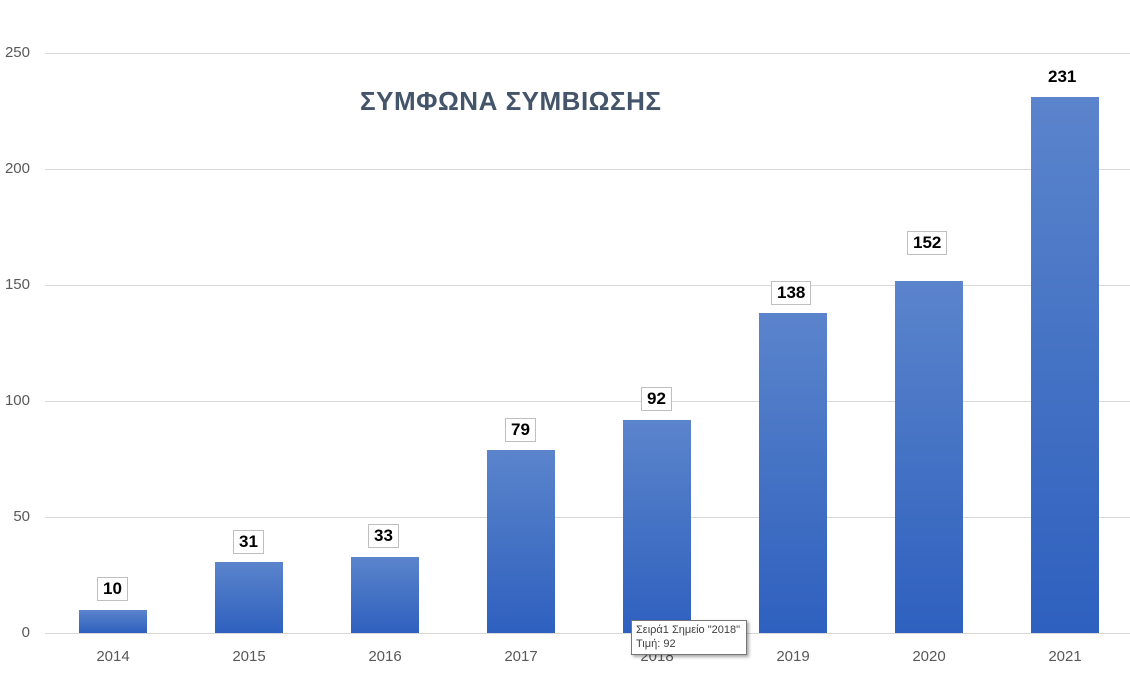 This screenshot has height=679, width=1130. I want to click on x-tick-label: 2021, so click(1065, 656).